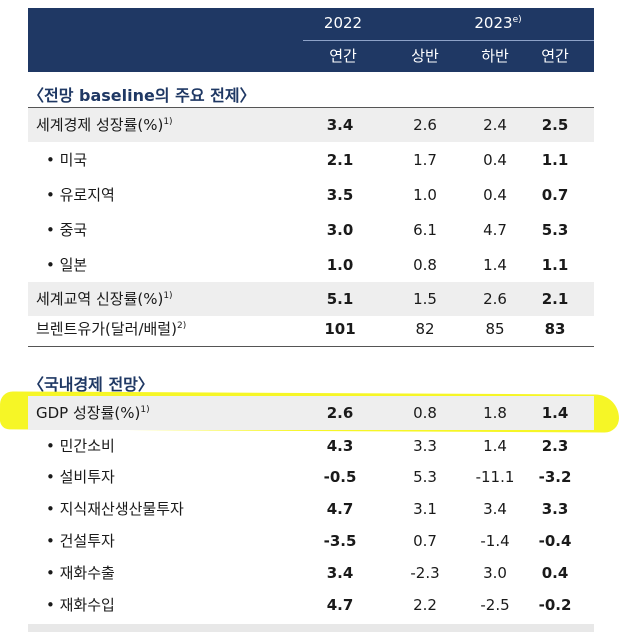 This screenshot has width=619, height=632. I want to click on row-label-text: • 일본, so click(67, 265).